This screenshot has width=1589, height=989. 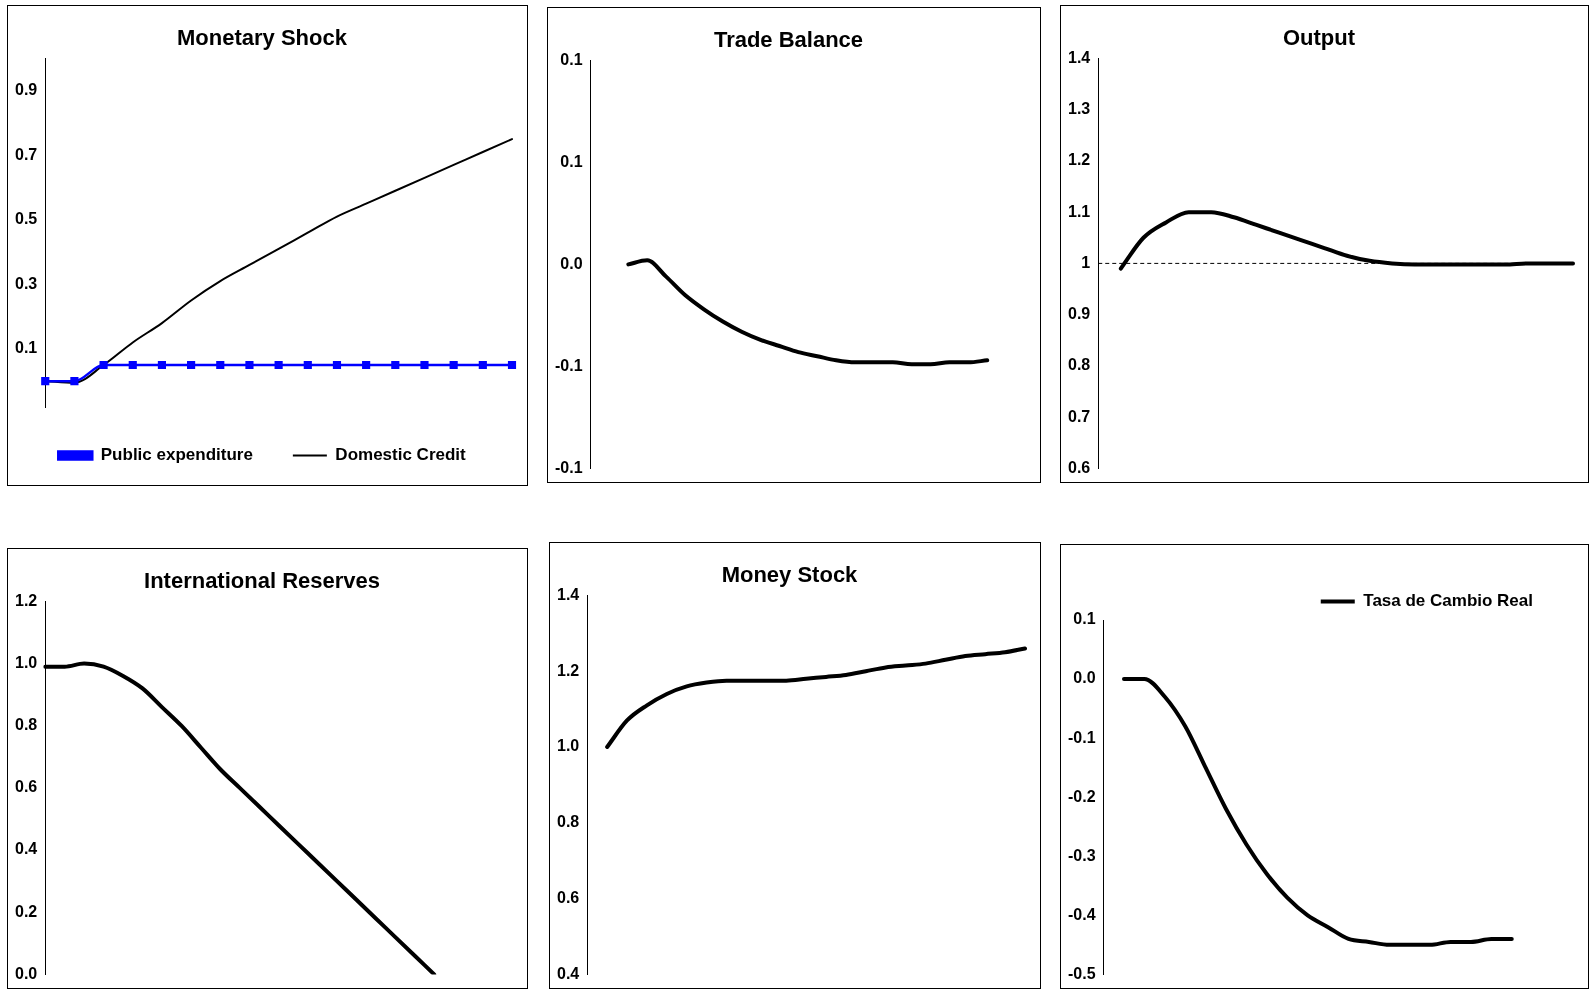 What do you see at coordinates (1081, 855) in the screenshot?
I see `y-tick-label: -0.3` at bounding box center [1081, 855].